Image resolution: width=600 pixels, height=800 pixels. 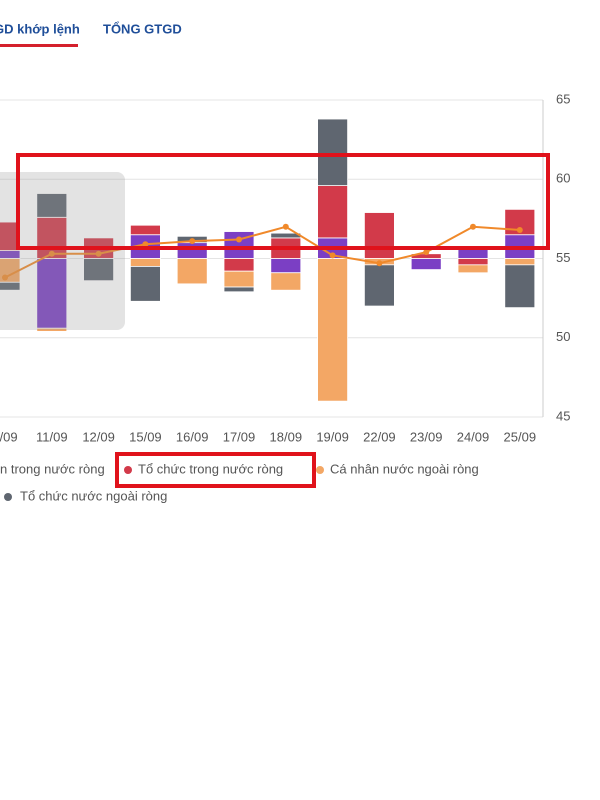 I want to click on y2-tick-label: 65, so click(x=563, y=98).